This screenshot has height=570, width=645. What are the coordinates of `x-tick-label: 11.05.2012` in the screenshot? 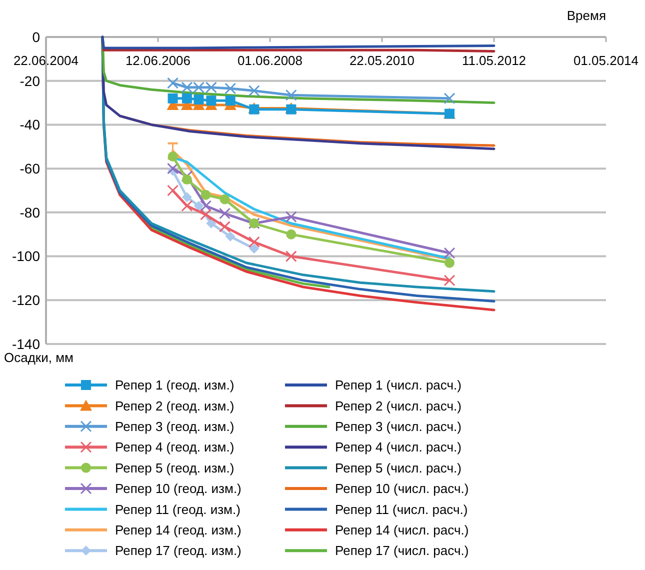 It's located at (494, 60).